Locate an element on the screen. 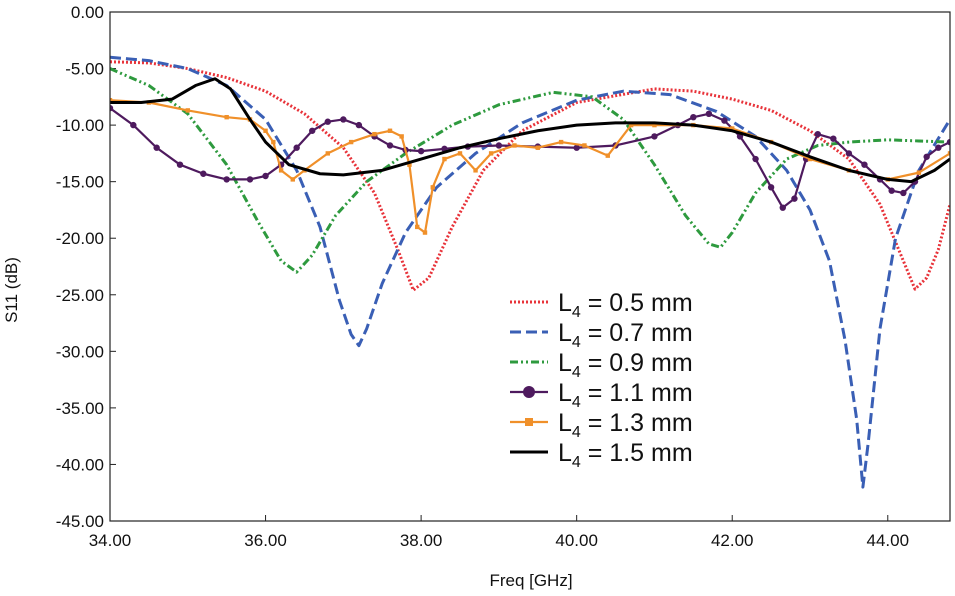  legend-label: L4 = 1.5 mm is located at coordinates (625, 455).